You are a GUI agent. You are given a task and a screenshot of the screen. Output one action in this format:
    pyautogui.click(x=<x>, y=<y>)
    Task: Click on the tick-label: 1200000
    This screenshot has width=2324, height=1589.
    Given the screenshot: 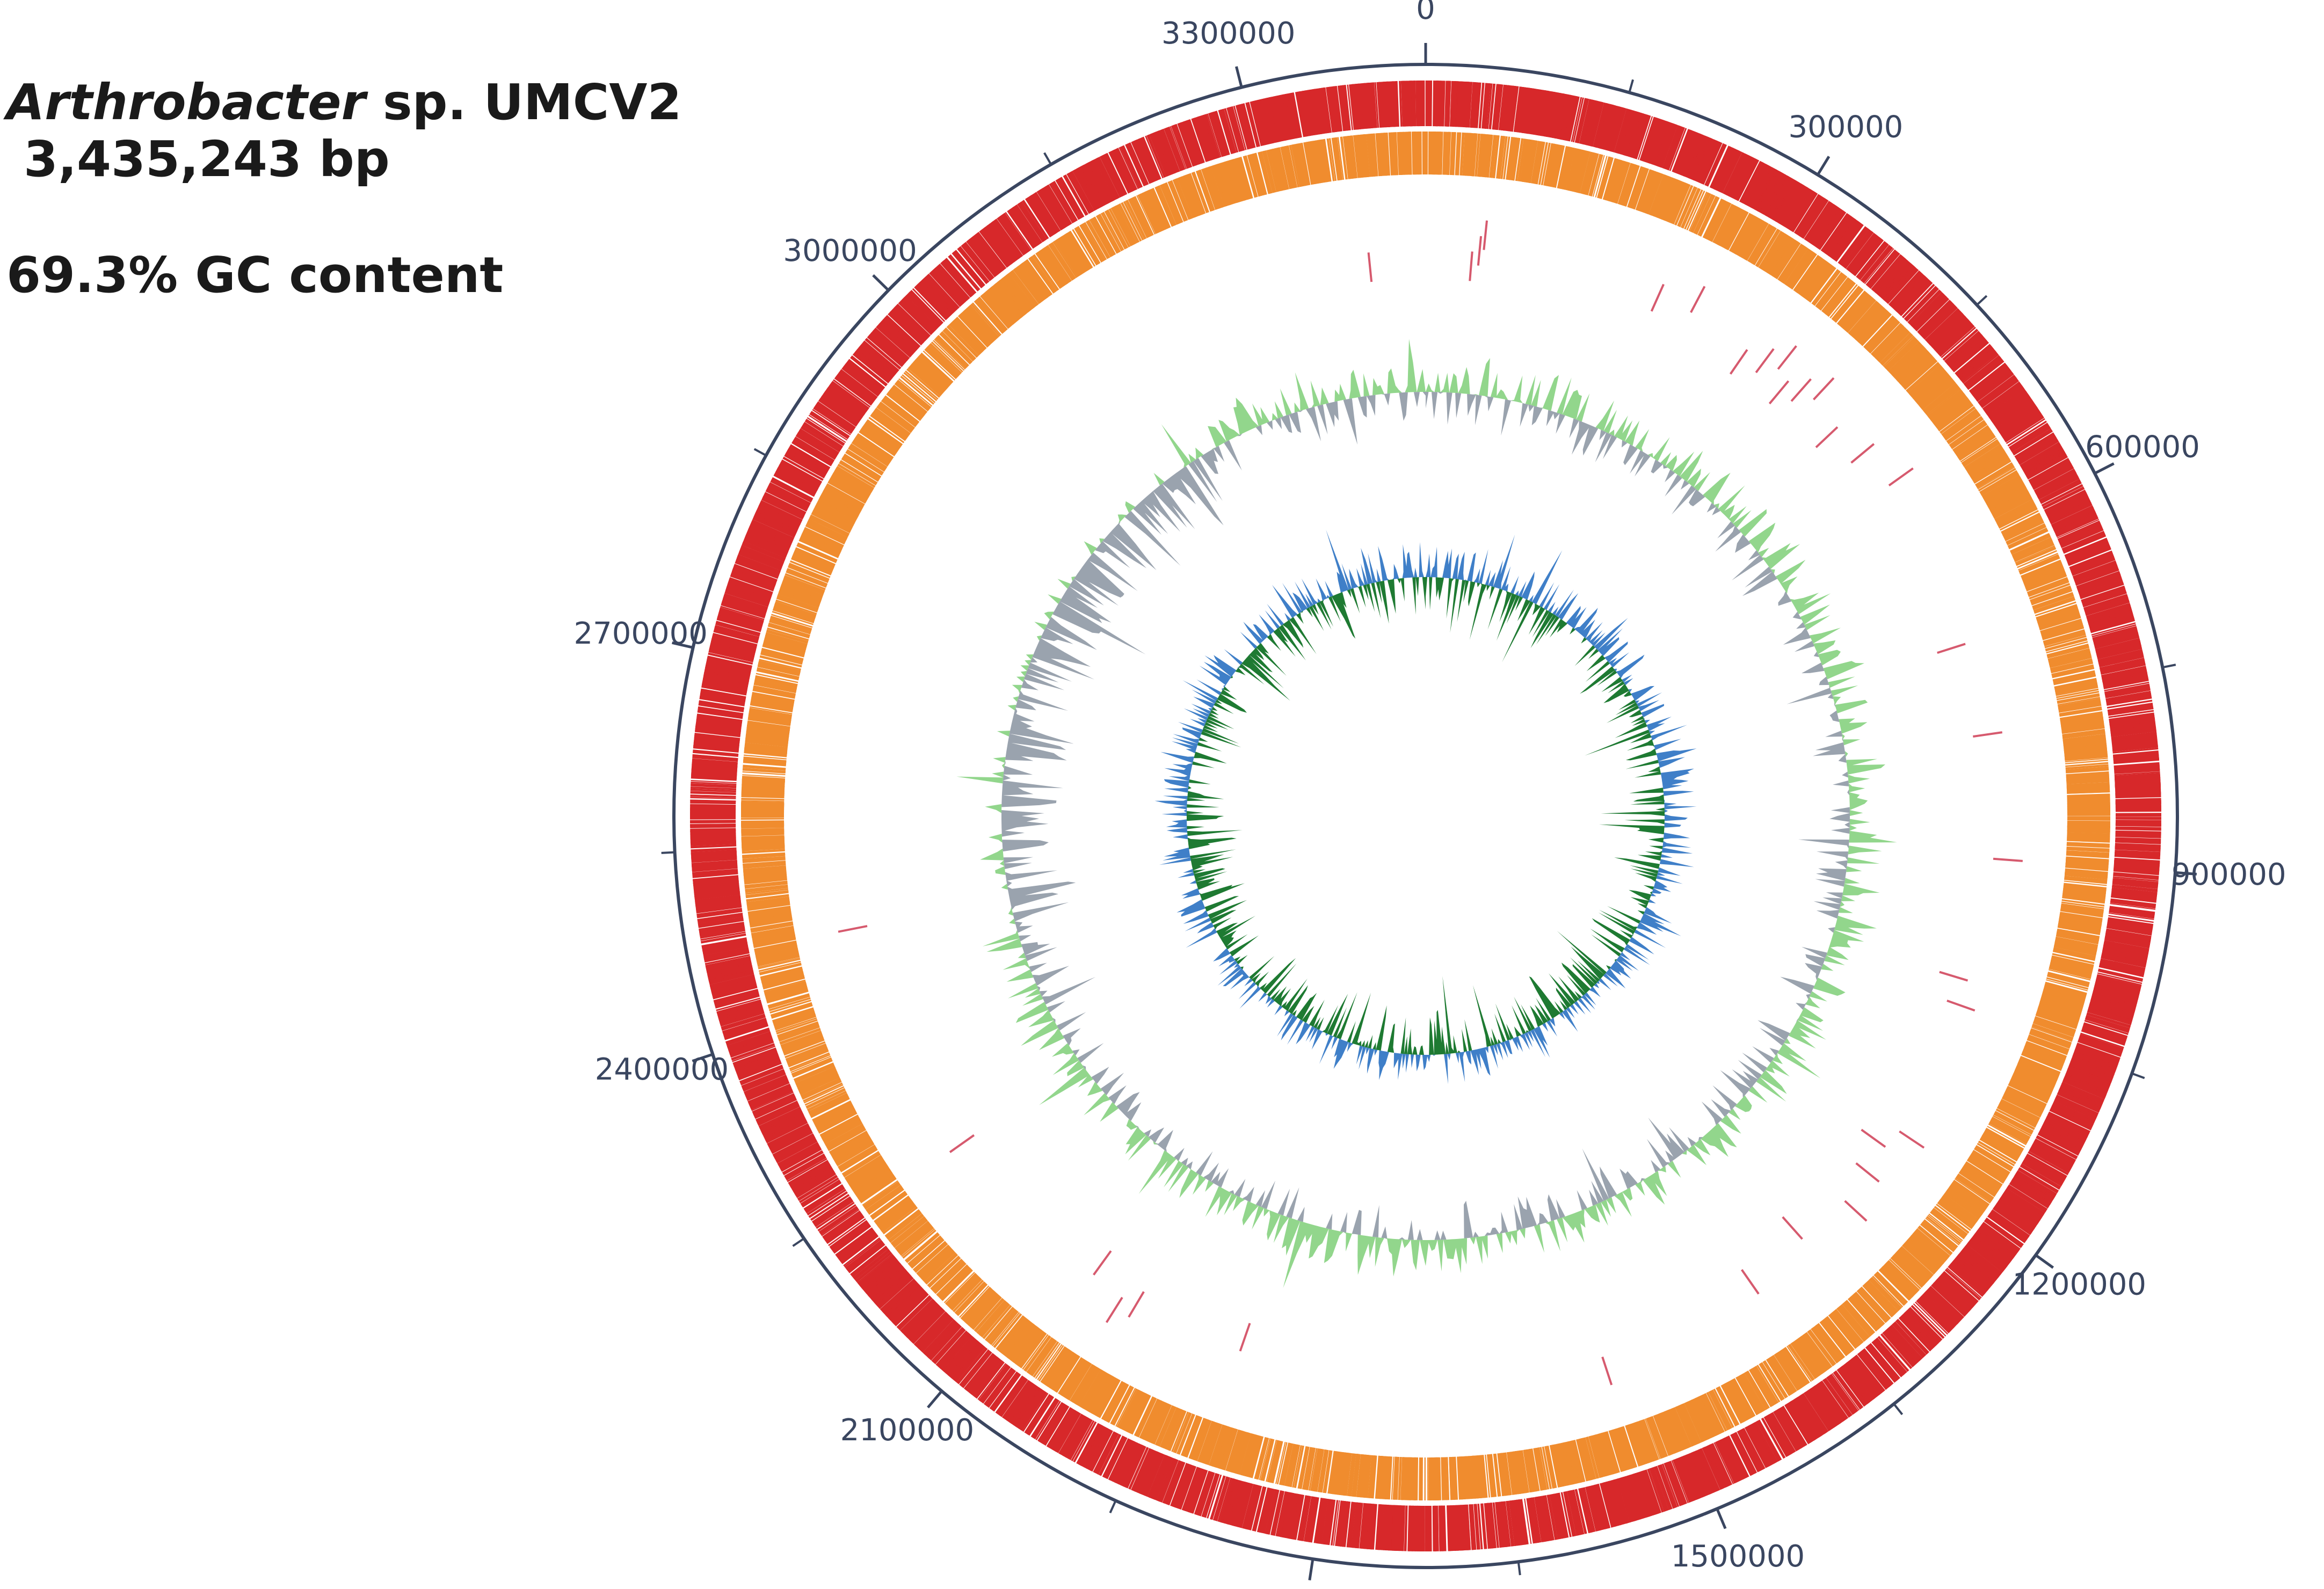 What is the action you would take?
    pyautogui.click(x=2079, y=1284)
    